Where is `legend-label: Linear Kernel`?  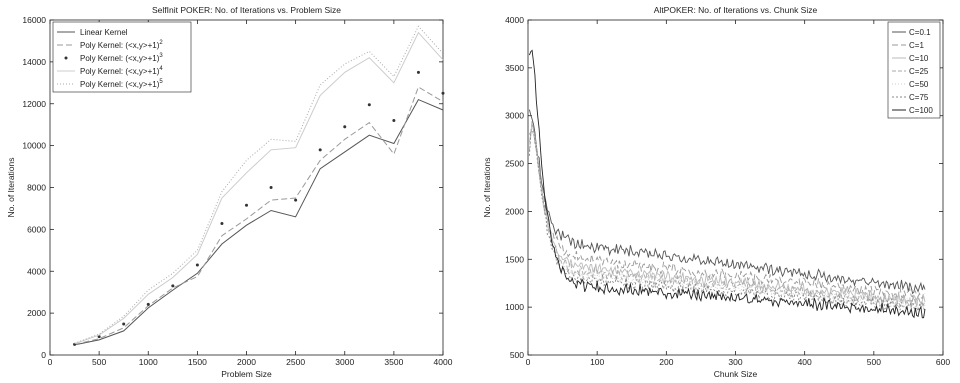
legend-label: Linear Kernel is located at coordinates (104, 32).